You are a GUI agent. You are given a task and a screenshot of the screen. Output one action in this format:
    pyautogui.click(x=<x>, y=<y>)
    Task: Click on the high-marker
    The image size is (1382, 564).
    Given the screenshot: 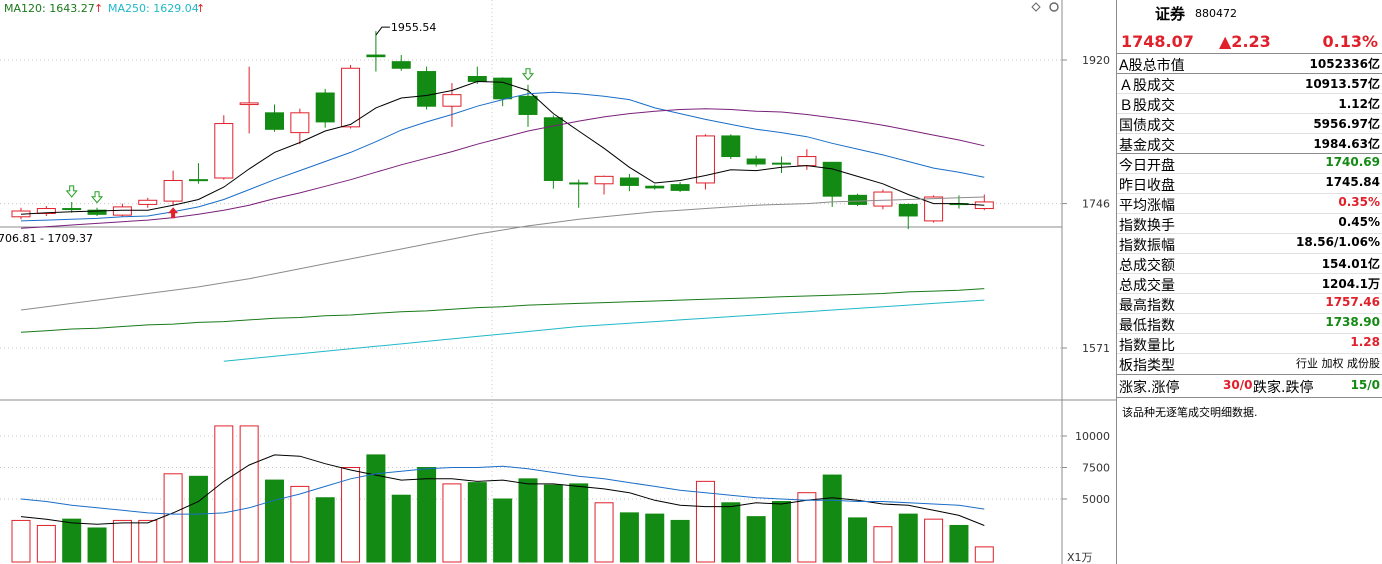 What is the action you would take?
    pyautogui.click(x=382, y=31)
    